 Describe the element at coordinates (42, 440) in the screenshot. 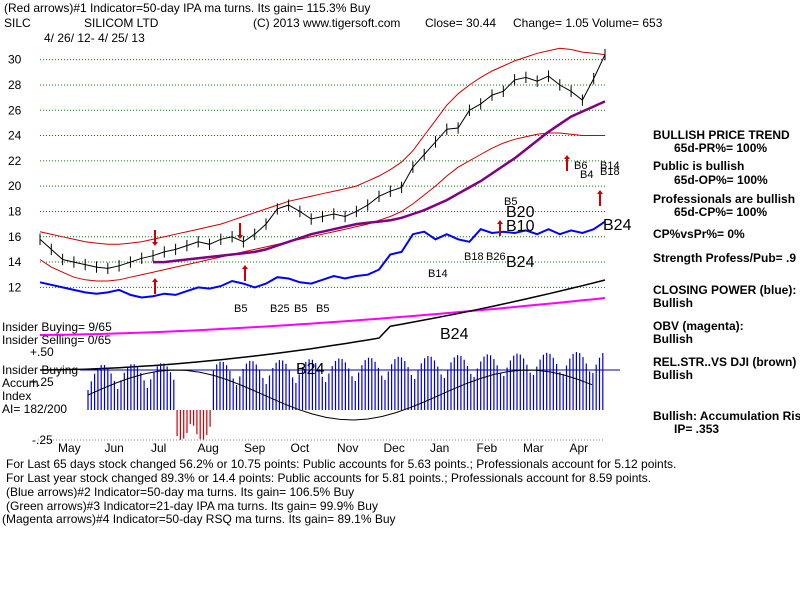

I see `minus-25-label: -.25` at that location.